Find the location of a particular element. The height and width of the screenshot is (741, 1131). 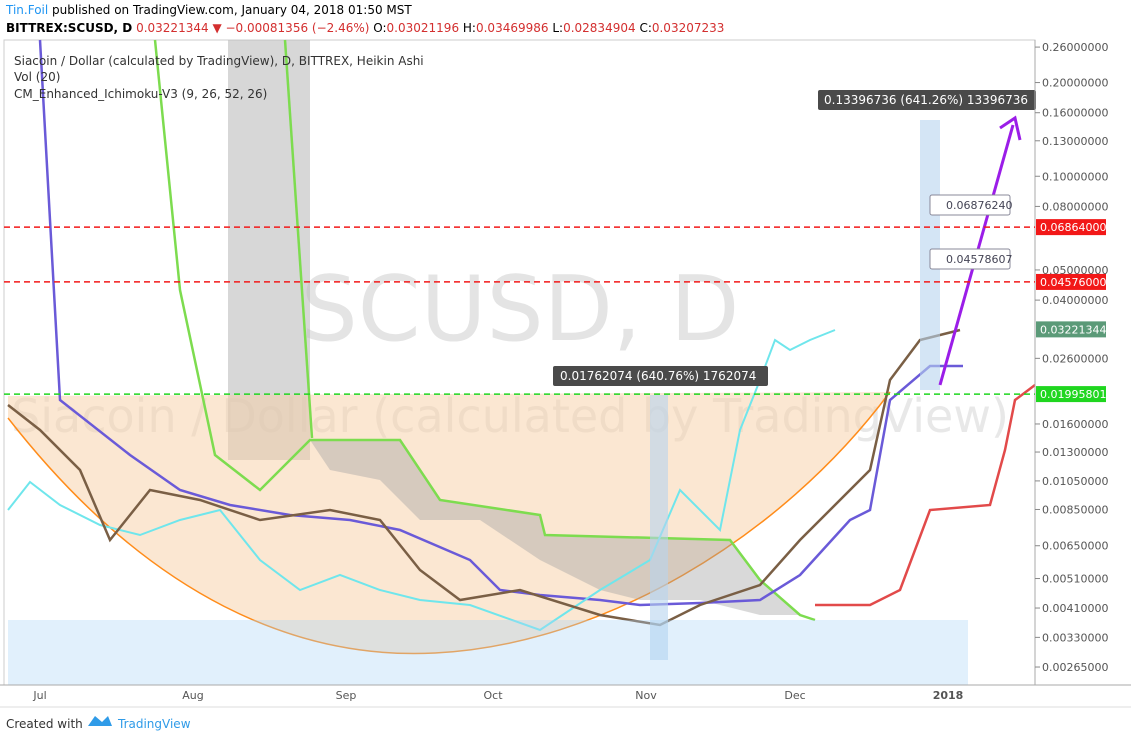

price-tag-label: 0.06864000 is located at coordinates (1073, 227).